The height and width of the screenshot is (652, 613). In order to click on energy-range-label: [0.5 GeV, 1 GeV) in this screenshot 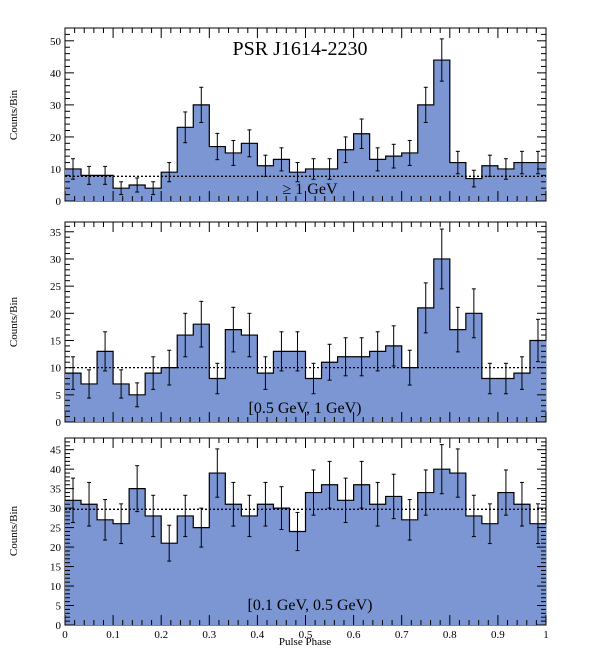, I will do `click(304, 408)`.